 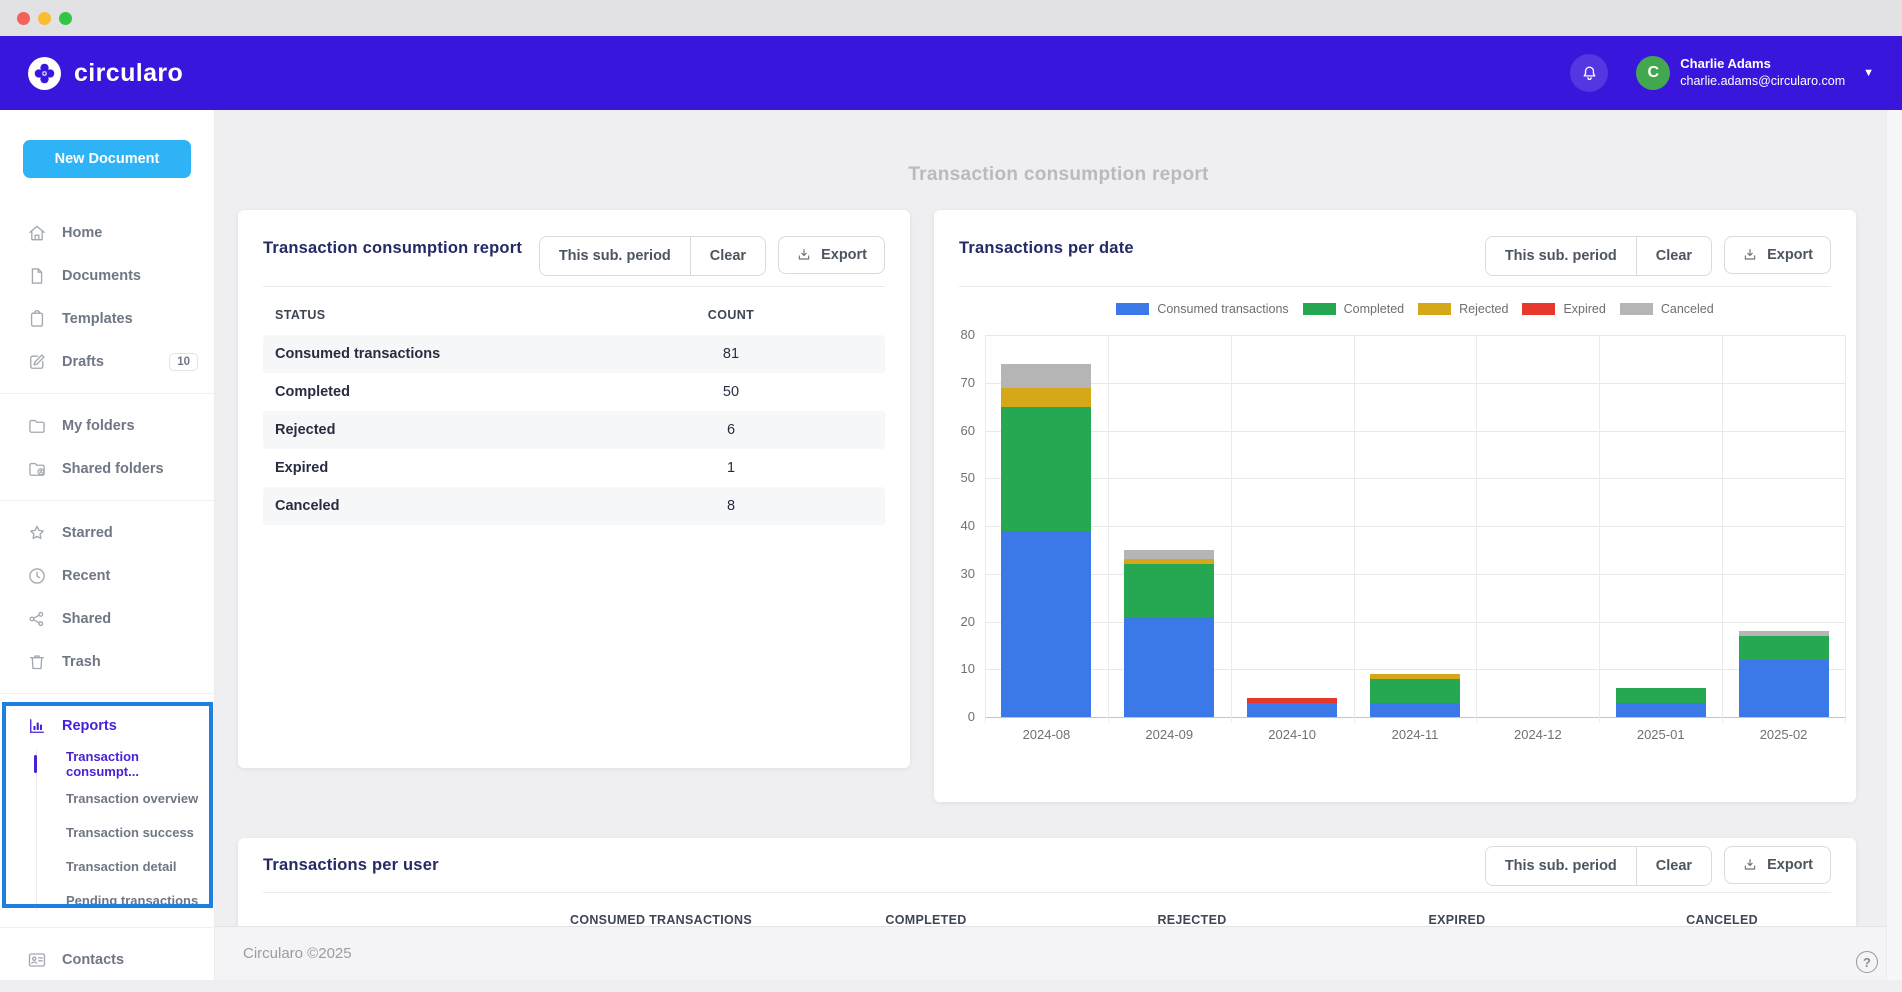 I want to click on sidebar-item-shared-folders: Shared folders, so click(x=107, y=468).